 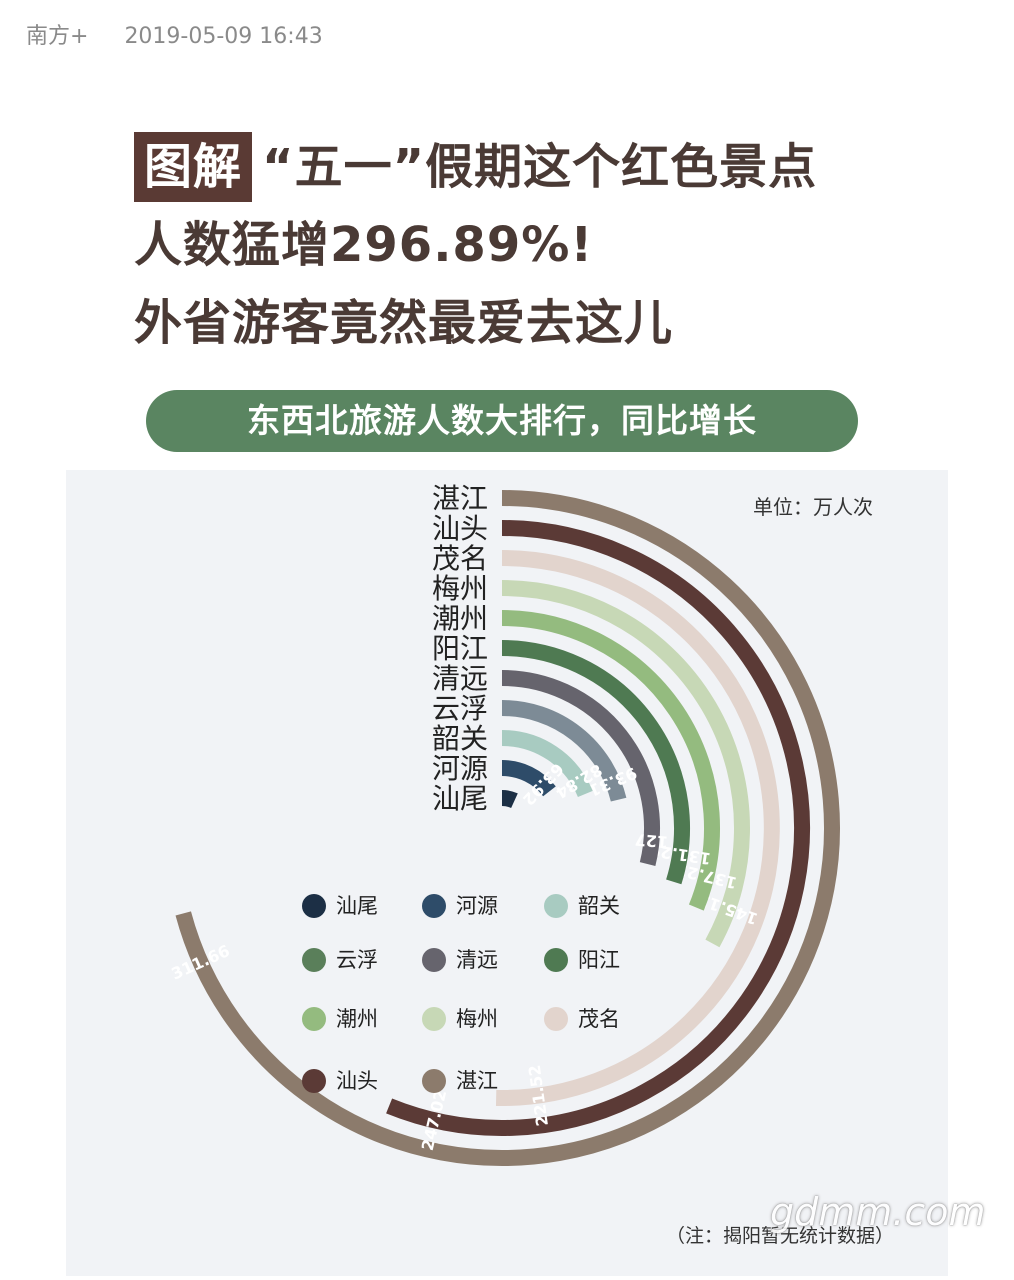 I want to click on headline-line-1-text: “五一”假期这个红色景点, so click(x=540, y=167).